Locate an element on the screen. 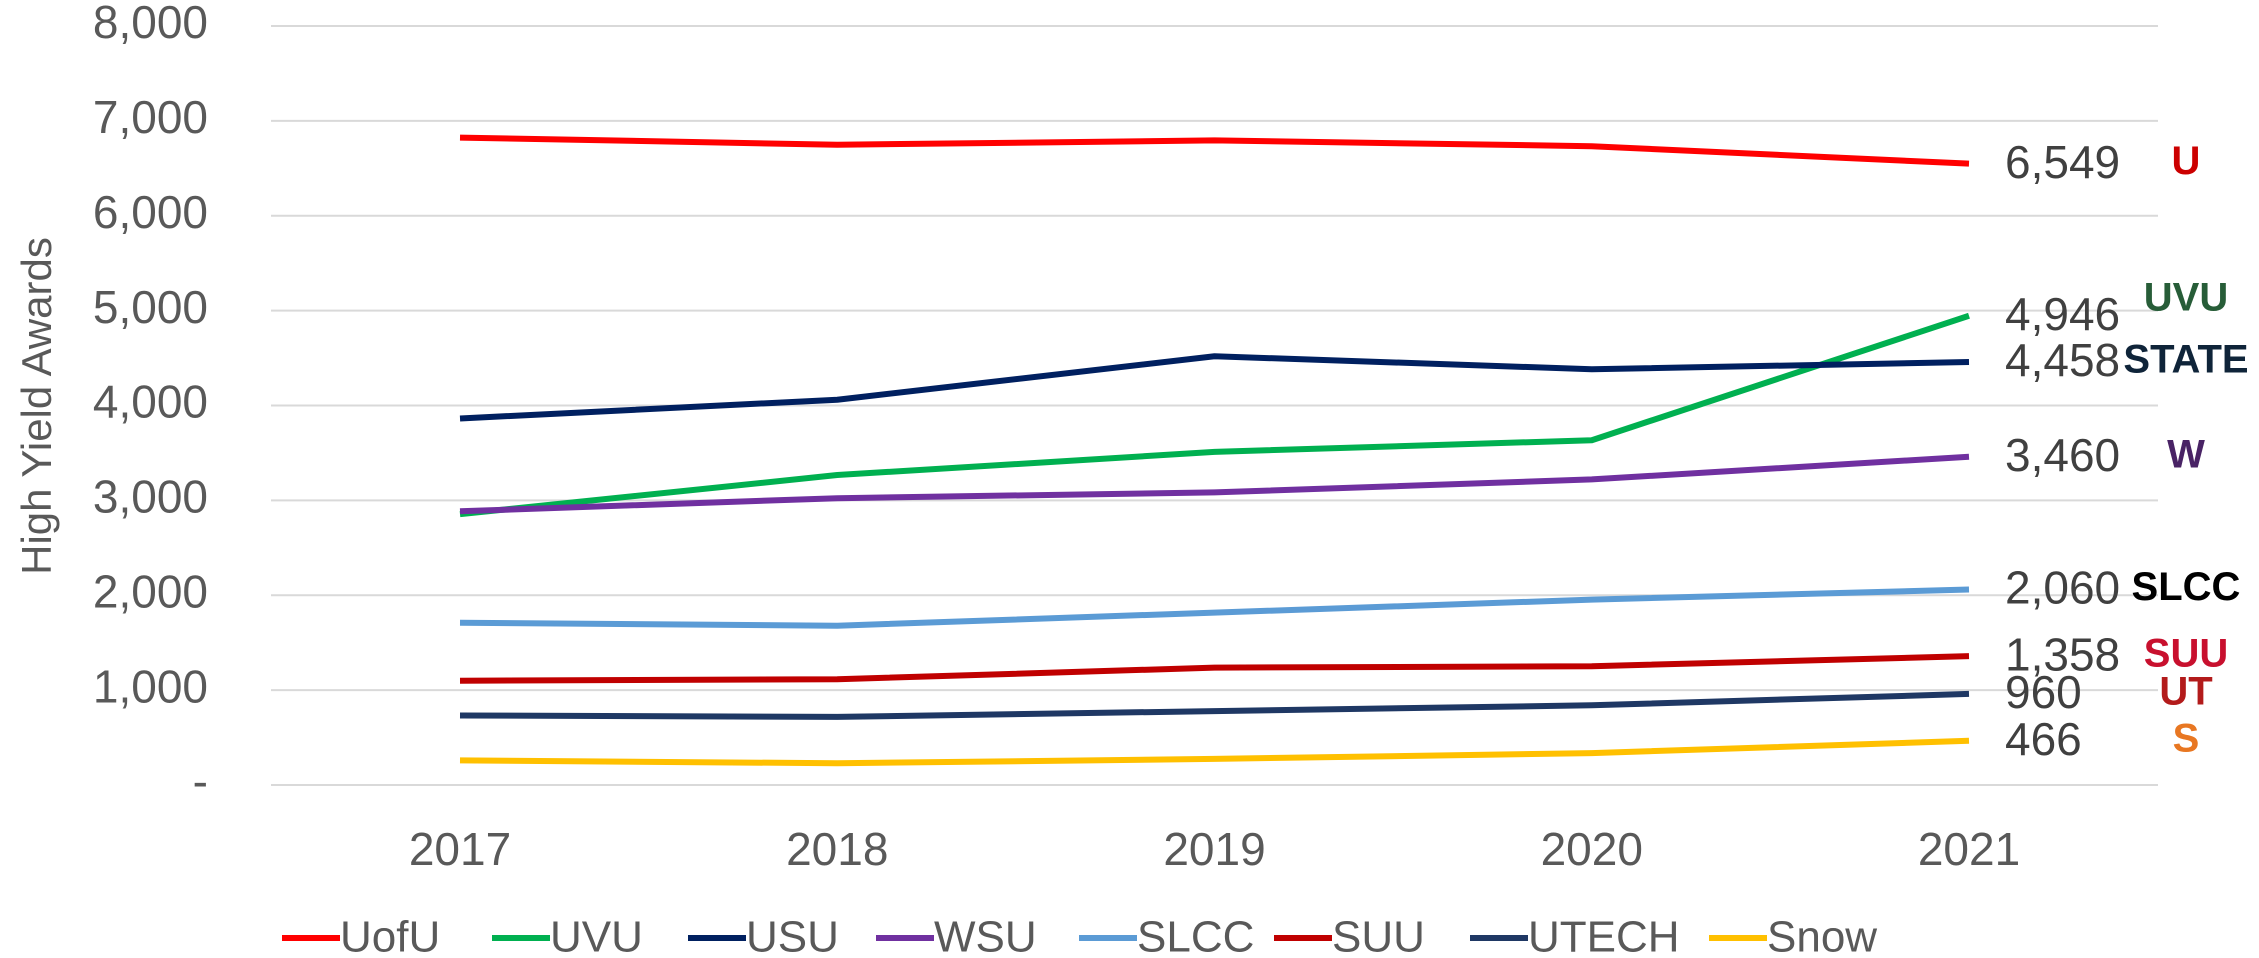 The image size is (2259, 958). x-tick-label: 2021 is located at coordinates (1969, 849).